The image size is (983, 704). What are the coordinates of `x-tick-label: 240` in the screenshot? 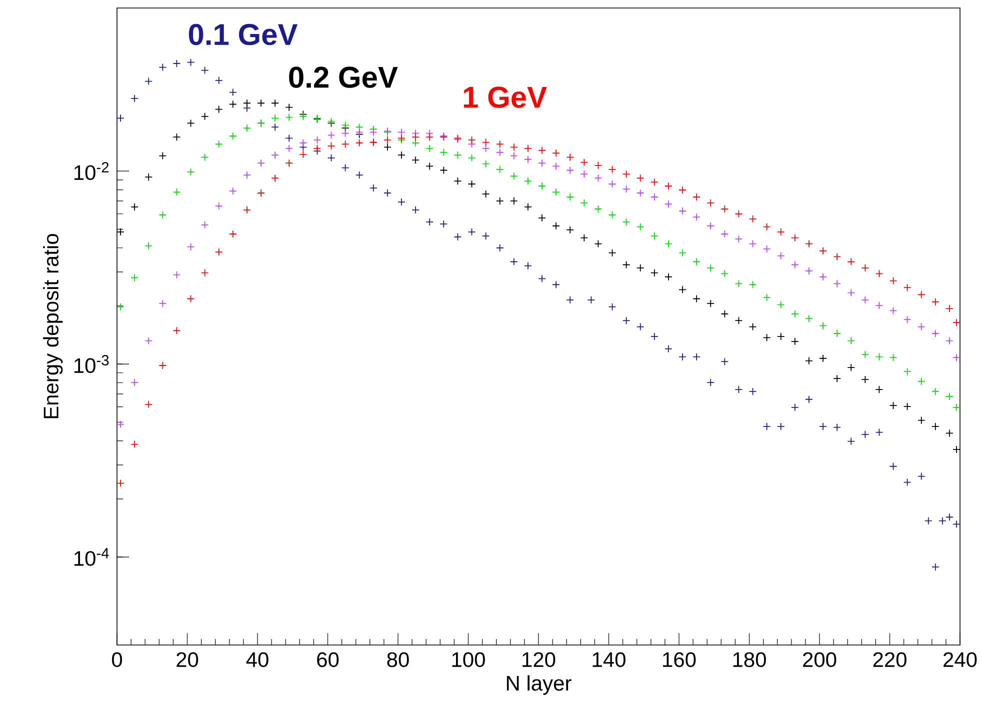 It's located at (960, 660).